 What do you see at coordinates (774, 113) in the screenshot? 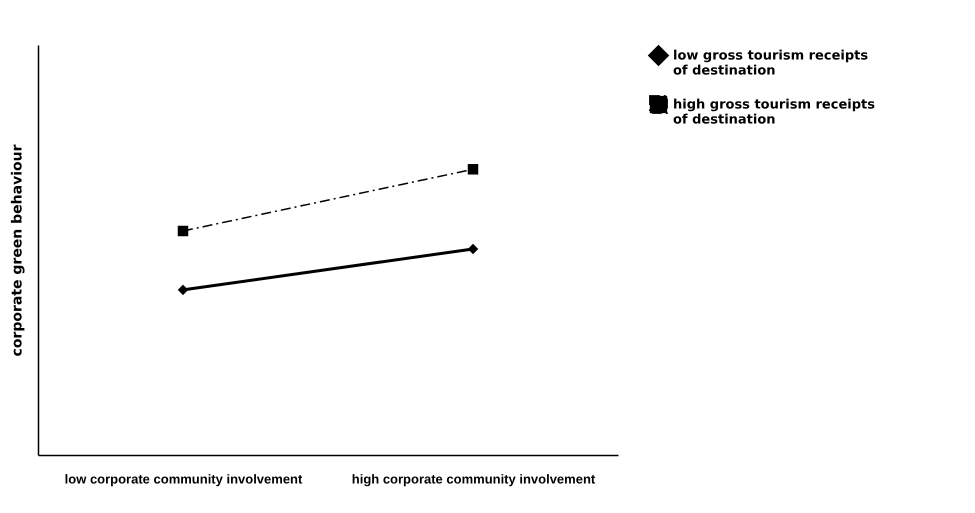
I see `legend-label: high gross tourism receipts of destination` at bounding box center [774, 113].